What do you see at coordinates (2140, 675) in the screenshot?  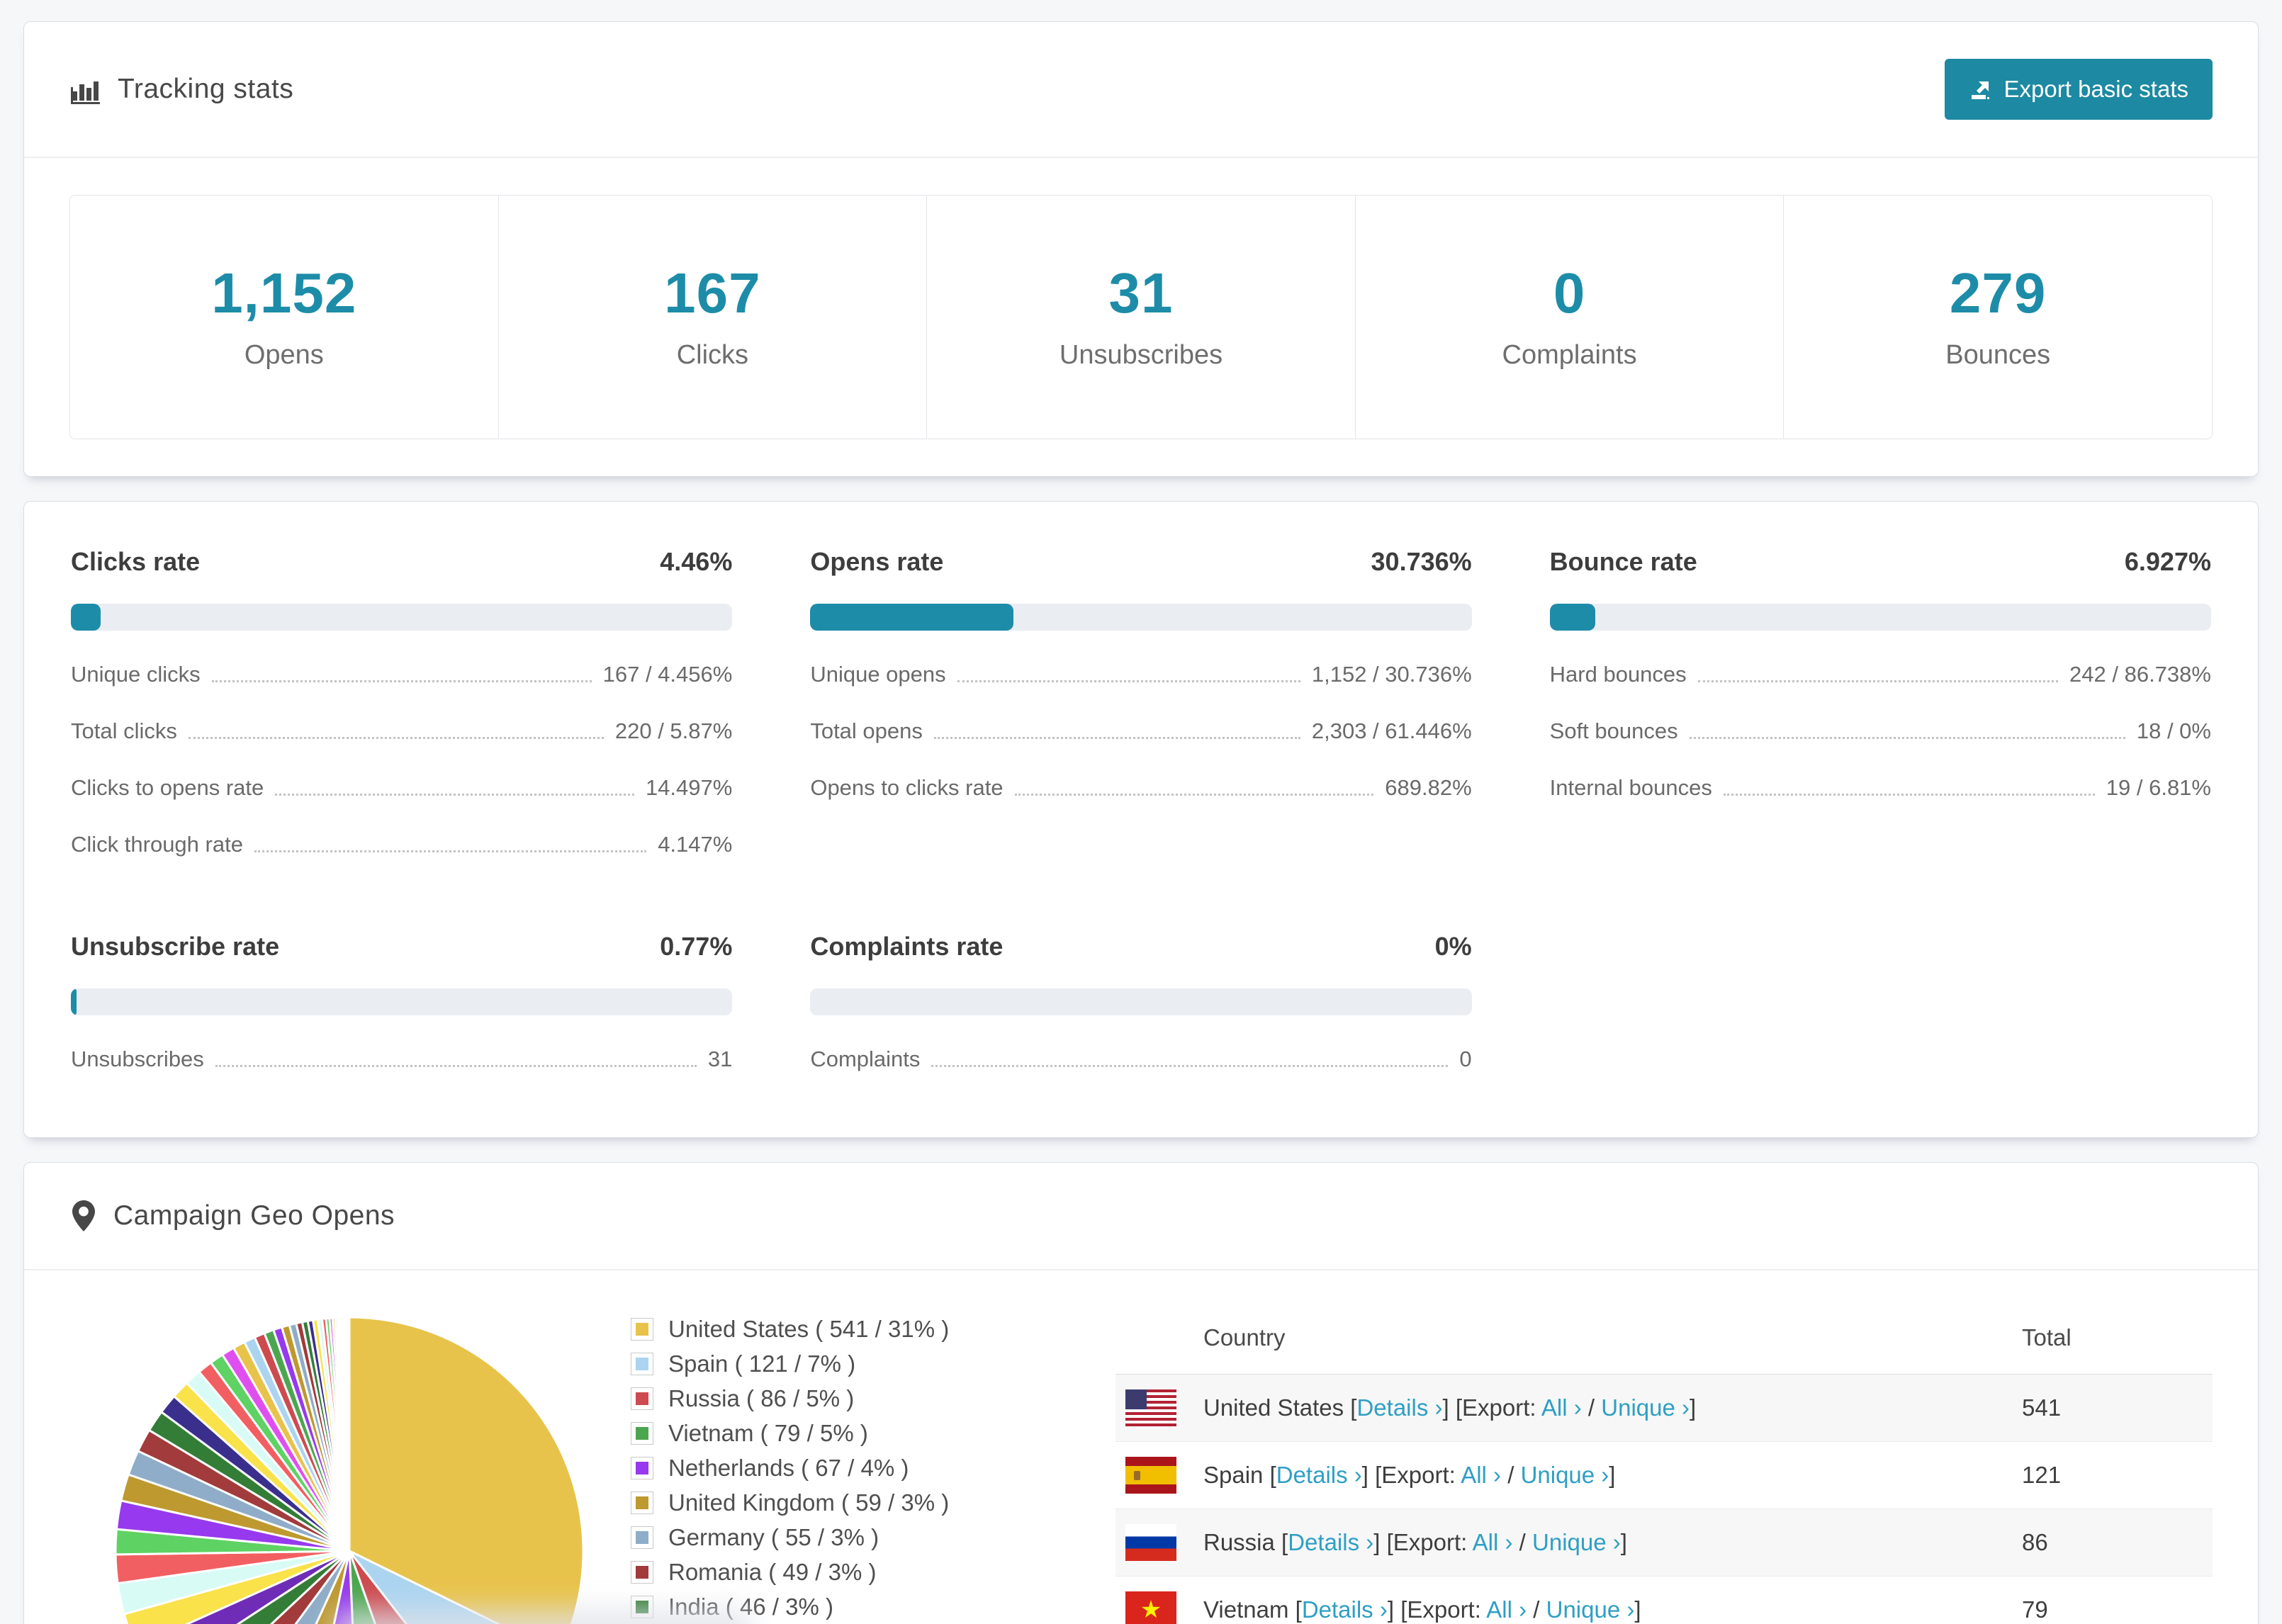 I see `rate-detail-value: 242 / 86.738%` at bounding box center [2140, 675].